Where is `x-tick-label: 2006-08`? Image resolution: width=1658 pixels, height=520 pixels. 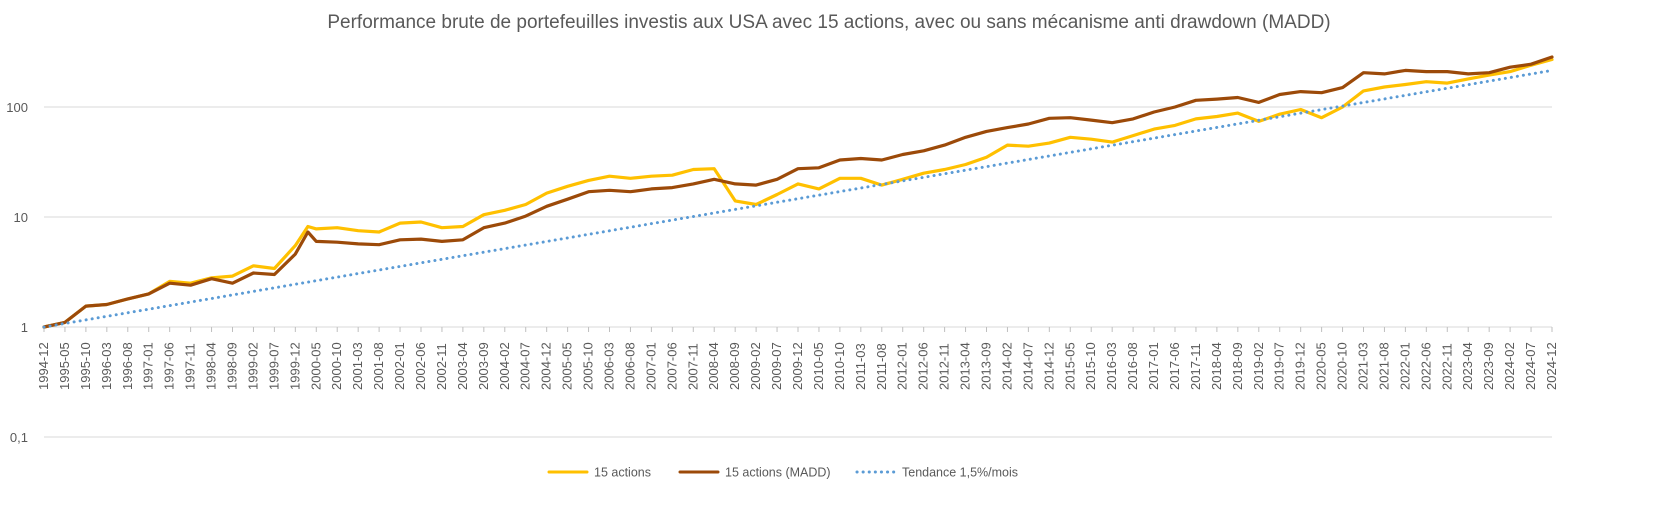 x-tick-label: 2006-08 is located at coordinates (629, 366).